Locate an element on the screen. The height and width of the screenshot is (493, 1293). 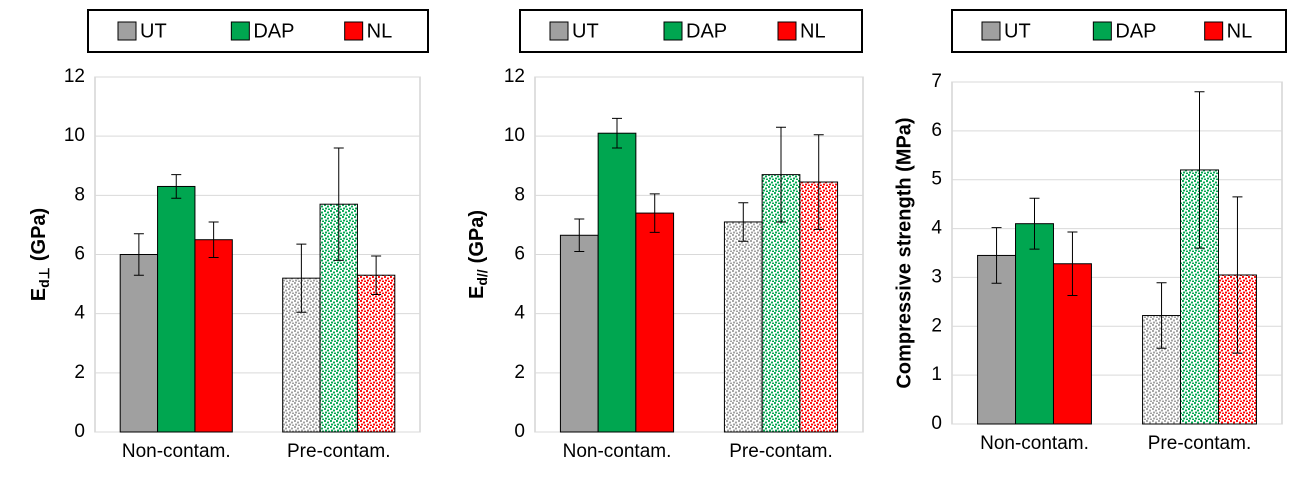
y-label-sub: d// is located at coordinates (482, 277).